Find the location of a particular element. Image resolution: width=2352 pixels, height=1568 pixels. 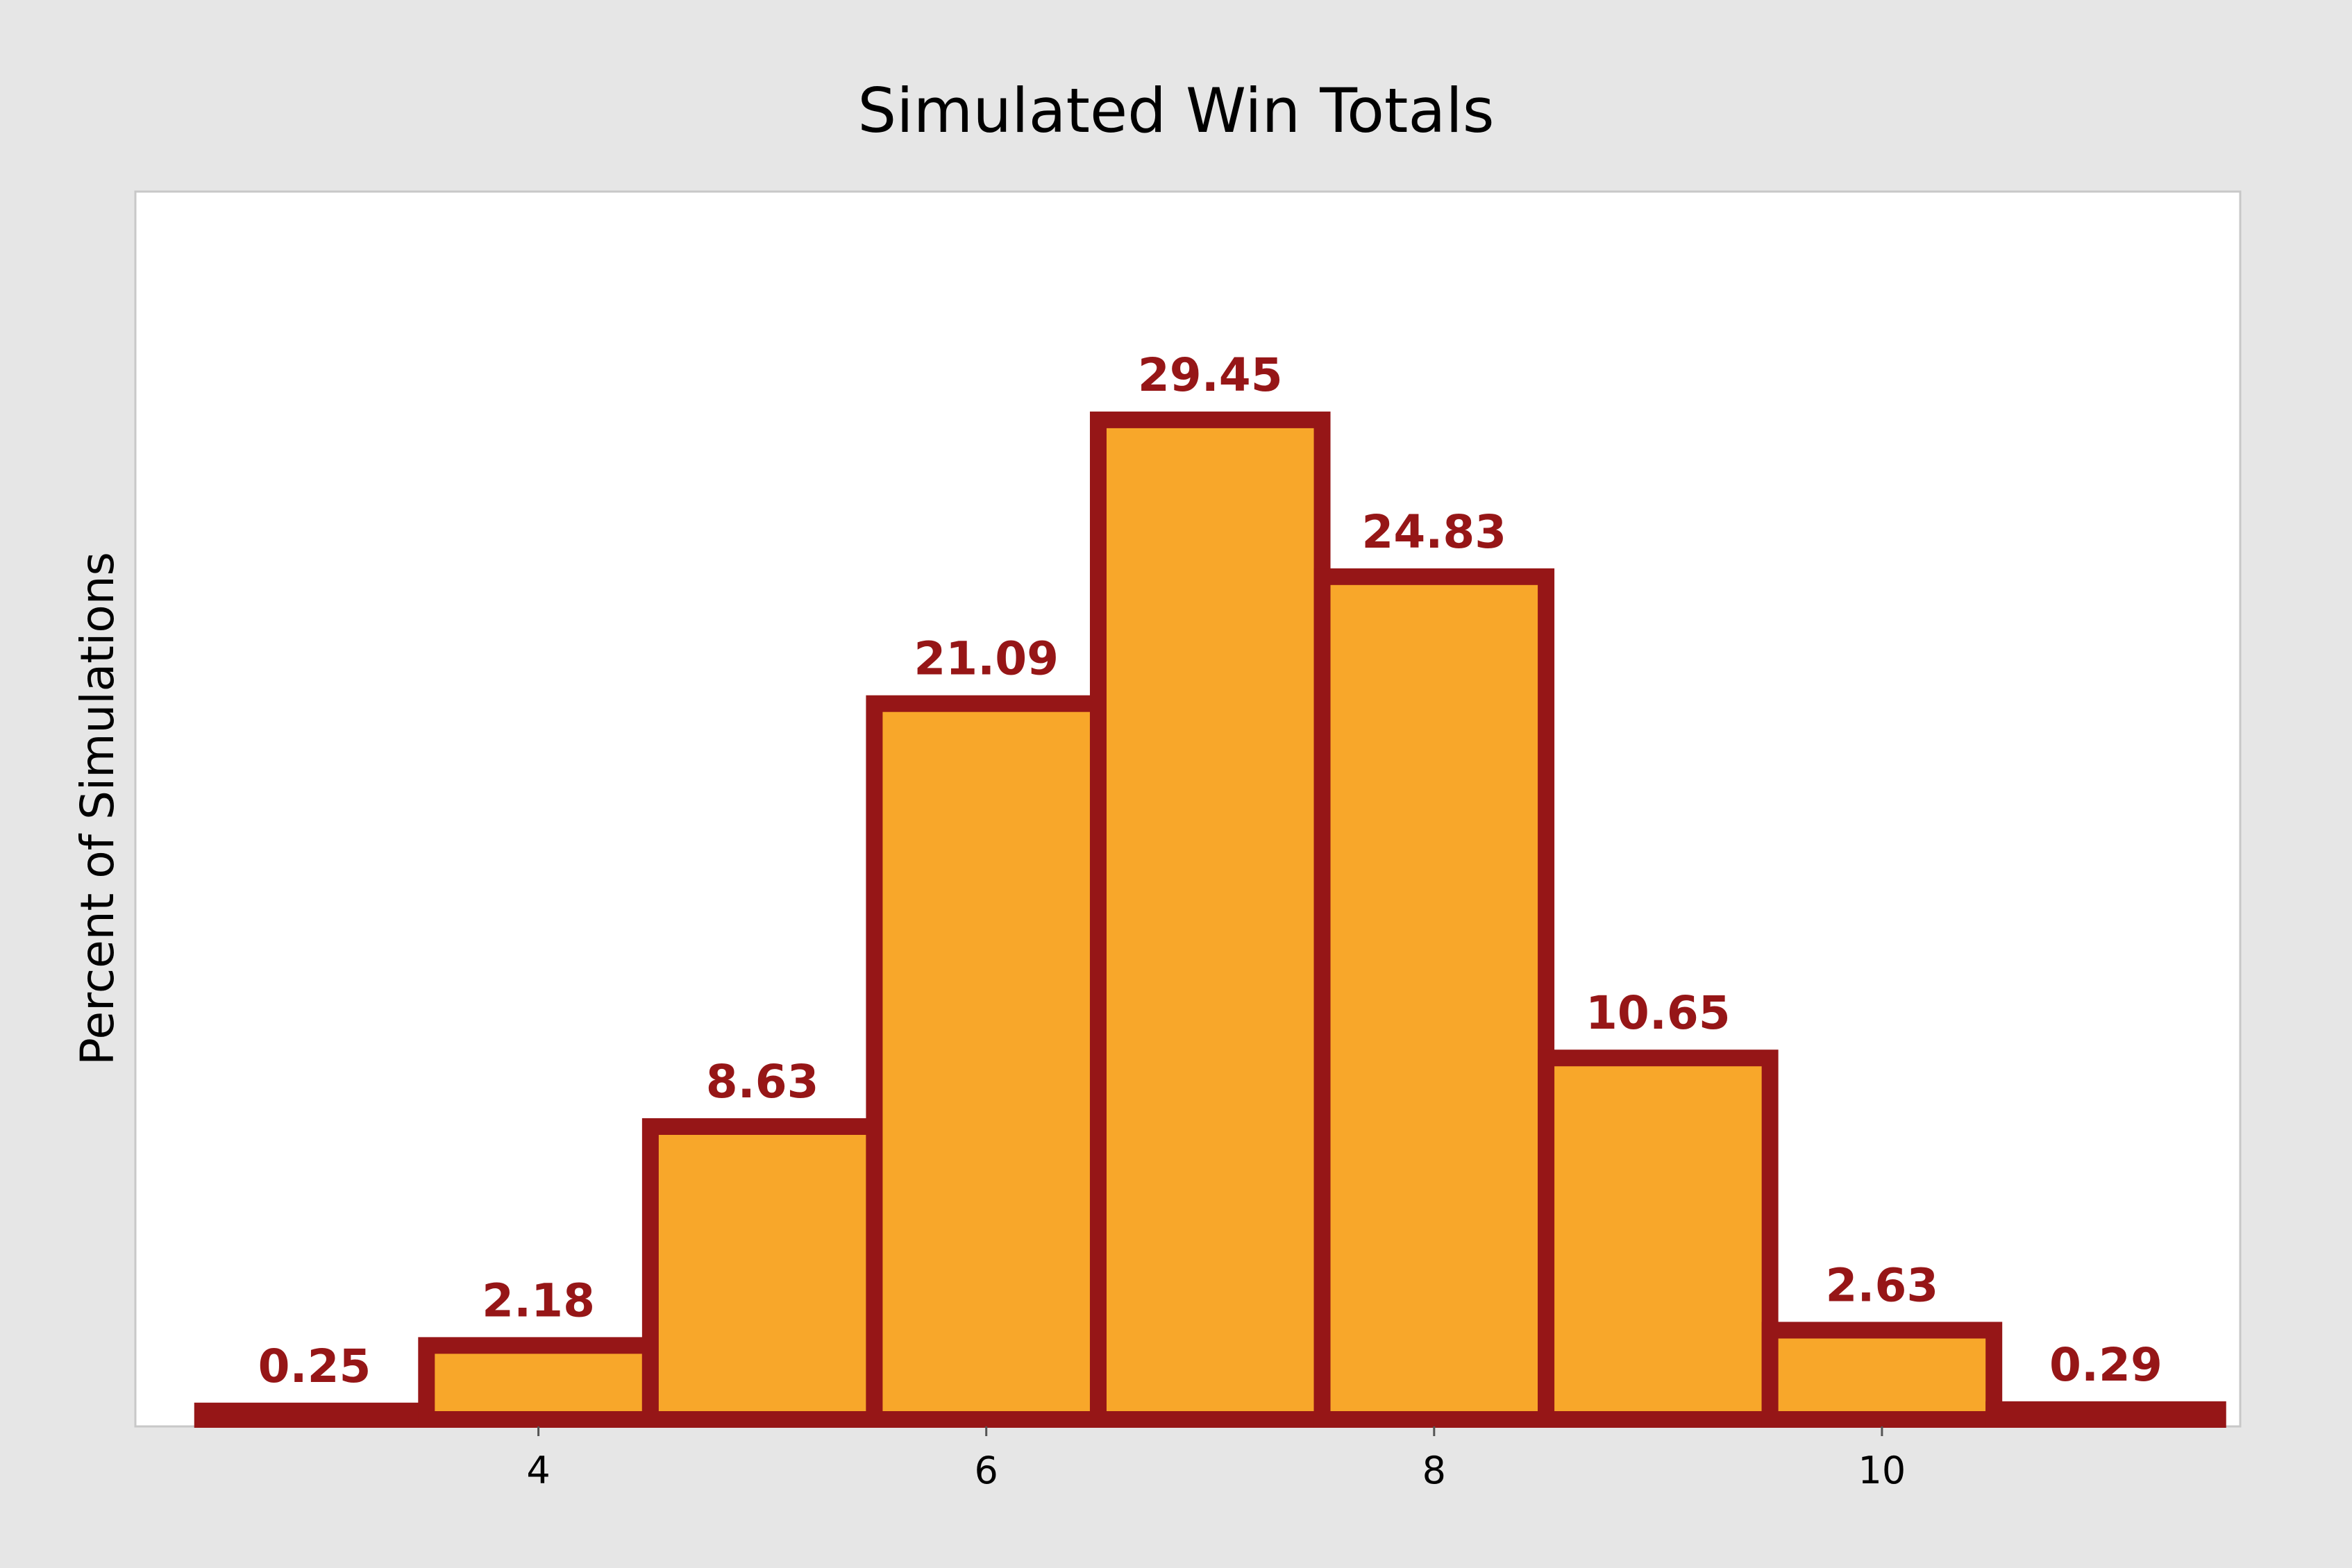

x-tick-label: 4 is located at coordinates (538, 1470).